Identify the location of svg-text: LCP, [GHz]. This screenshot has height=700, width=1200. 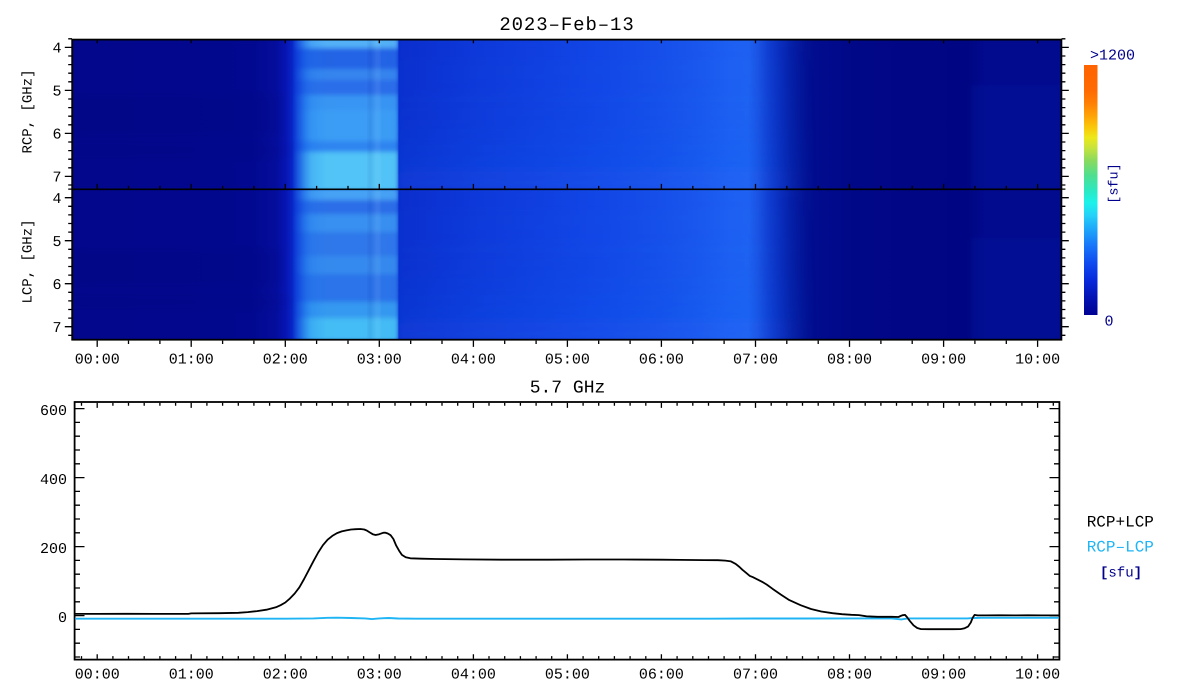
(29, 261).